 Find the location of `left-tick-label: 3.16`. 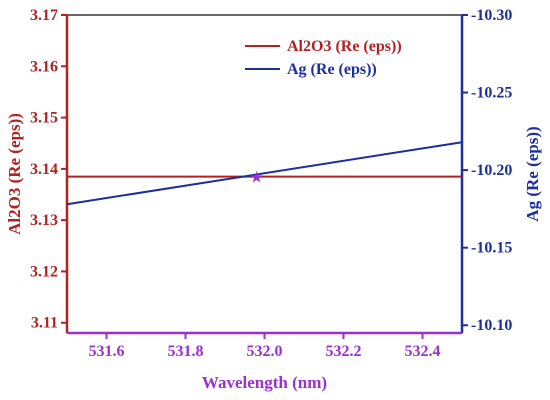

left-tick-label: 3.16 is located at coordinates (44, 66).